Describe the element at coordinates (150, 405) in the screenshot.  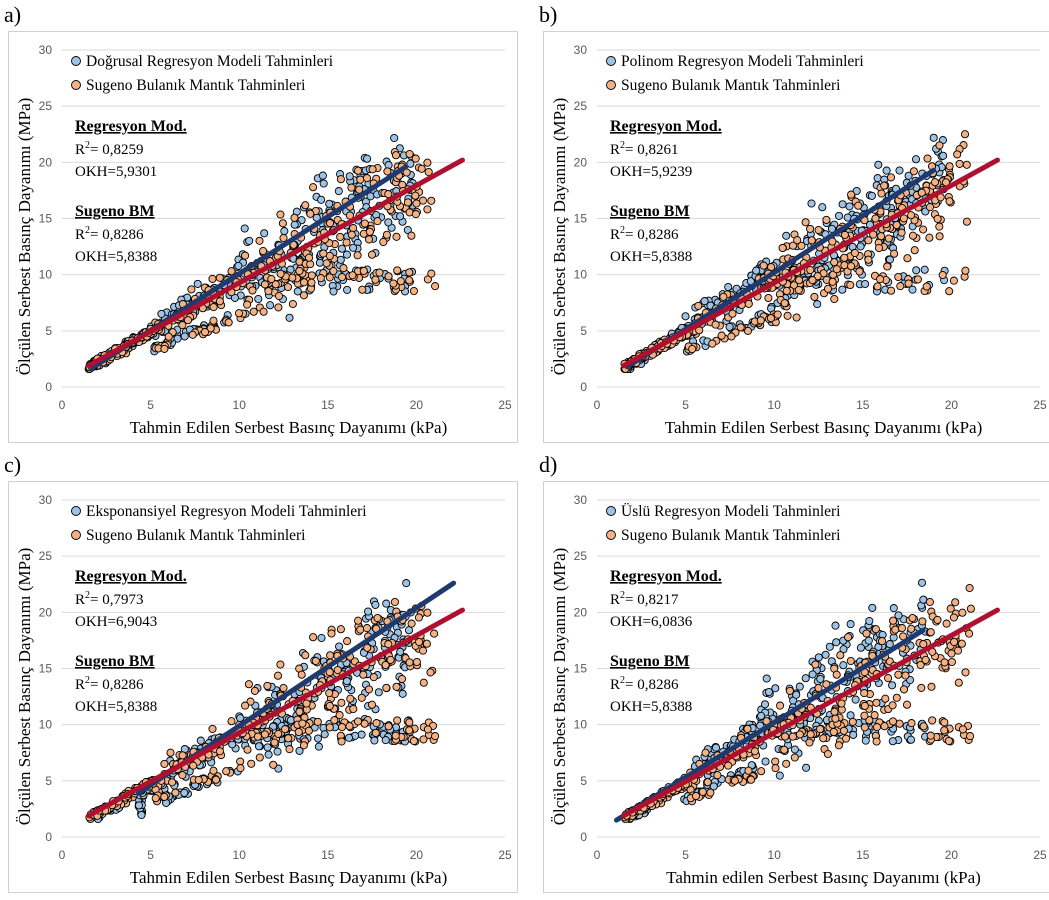
I see `x-tick-label: 5` at that location.